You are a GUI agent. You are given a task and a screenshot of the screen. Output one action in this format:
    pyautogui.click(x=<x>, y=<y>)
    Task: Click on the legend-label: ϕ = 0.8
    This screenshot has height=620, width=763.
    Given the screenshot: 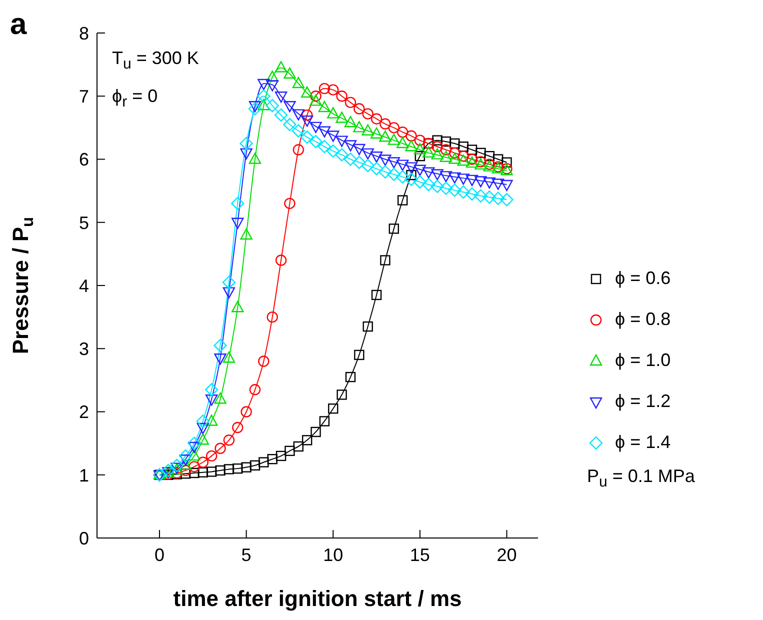 What is the action you would take?
    pyautogui.click(x=643, y=319)
    